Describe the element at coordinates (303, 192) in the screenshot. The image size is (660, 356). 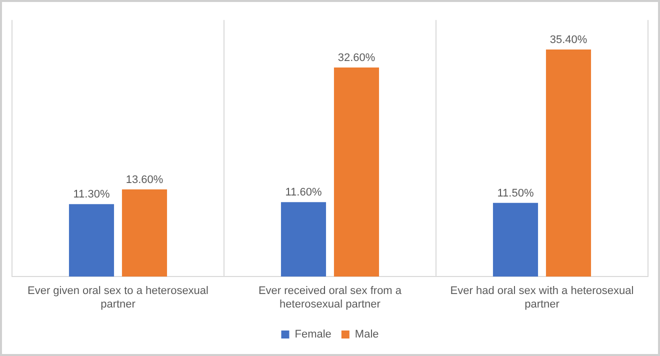
I see `data-label: 11.60%` at that location.